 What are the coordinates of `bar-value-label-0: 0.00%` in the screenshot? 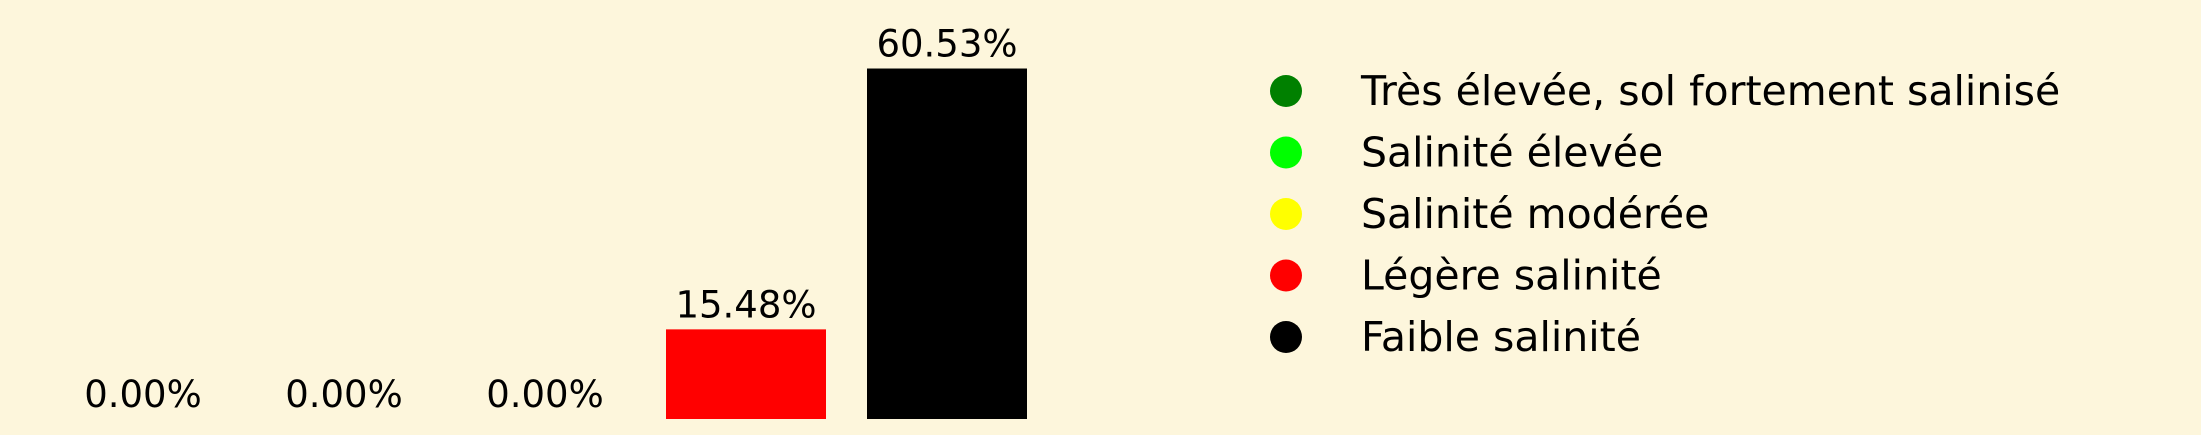 It's located at (143, 394).